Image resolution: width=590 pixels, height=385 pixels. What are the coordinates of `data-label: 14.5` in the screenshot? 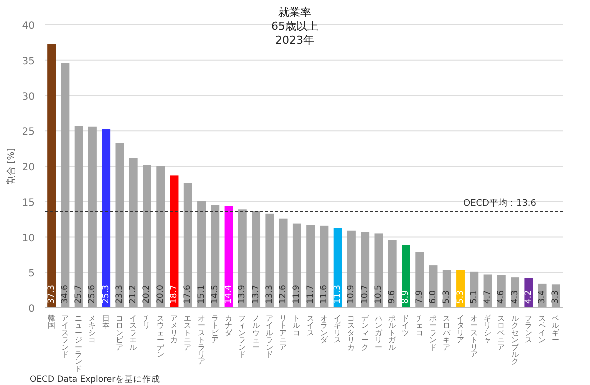 It's located at (215, 294).